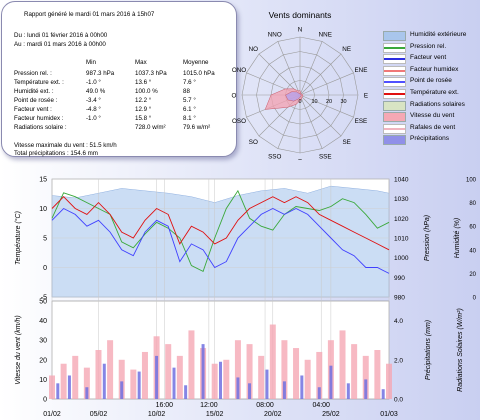 The height and width of the screenshot is (420, 480). I want to click on rain-total-text: Total précipitations : 154.6 mm, so click(56, 153).